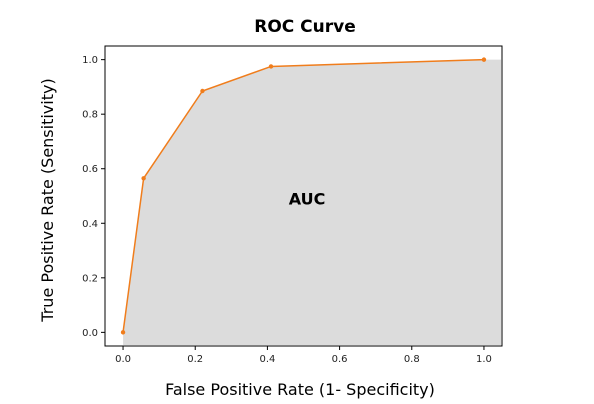  Describe the element at coordinates (90, 224) in the screenshot. I see `y-tick-label: 0.4` at that location.